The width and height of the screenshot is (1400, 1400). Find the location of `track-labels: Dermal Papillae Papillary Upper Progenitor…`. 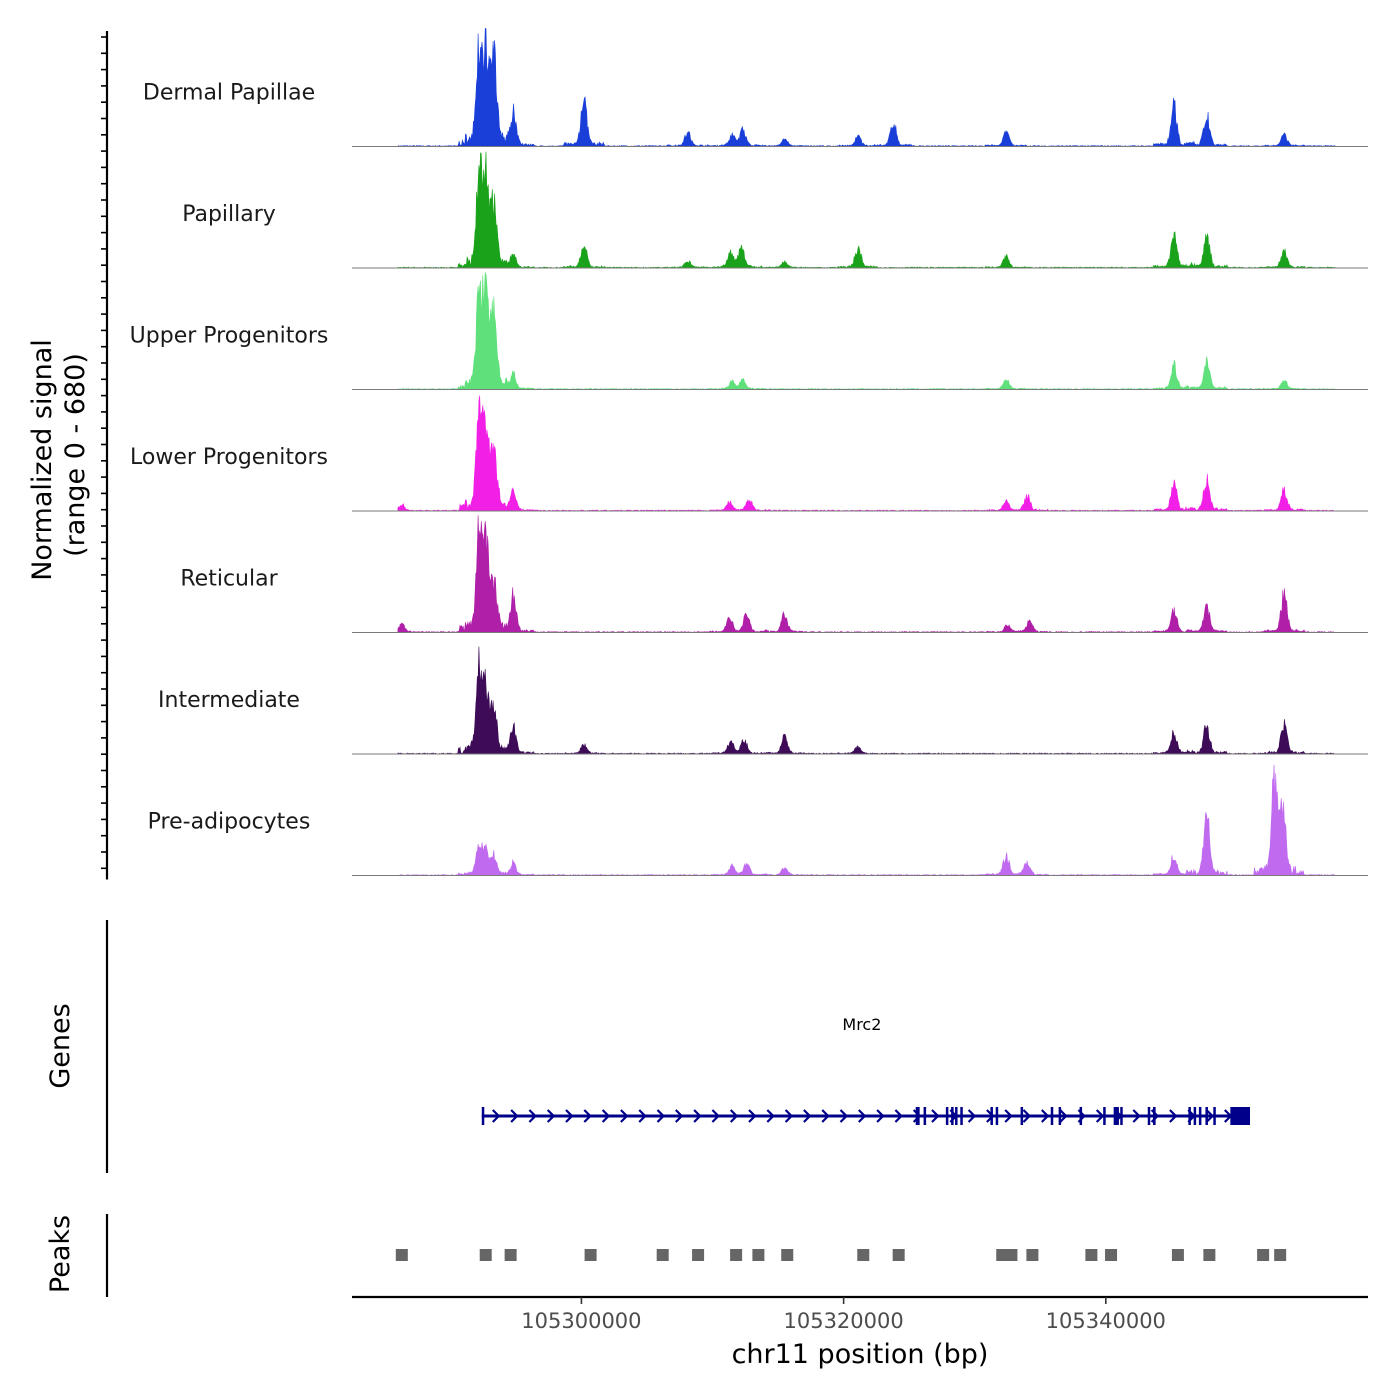

track-labels: Dermal Papillae Papillary Upper Progenitor… is located at coordinates (229, 458).